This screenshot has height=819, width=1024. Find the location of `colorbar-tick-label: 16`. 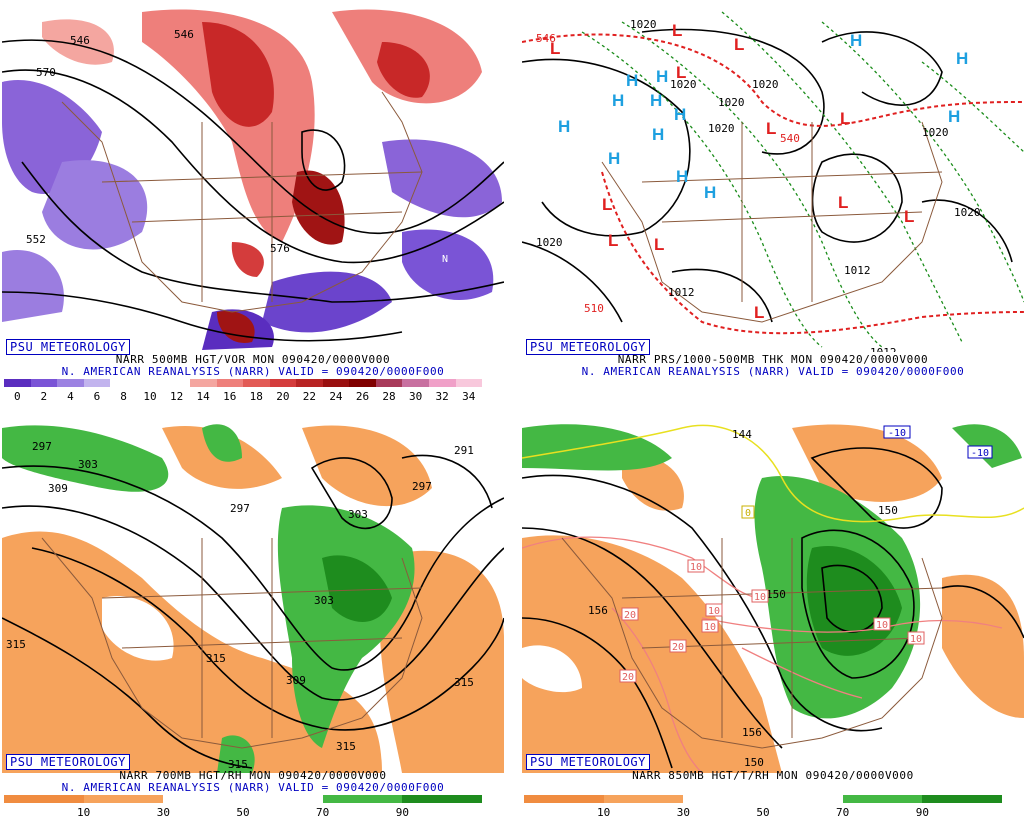

colorbar-tick-label: 16 is located at coordinates (230, 396).